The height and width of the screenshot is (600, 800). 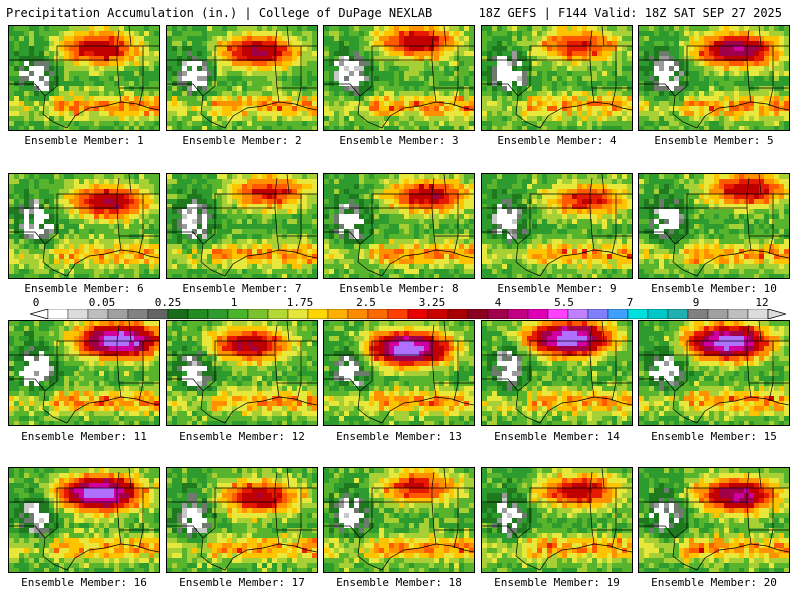 What do you see at coordinates (432, 302) in the screenshot?
I see `colorbar-tick-label: 3.25` at bounding box center [432, 302].